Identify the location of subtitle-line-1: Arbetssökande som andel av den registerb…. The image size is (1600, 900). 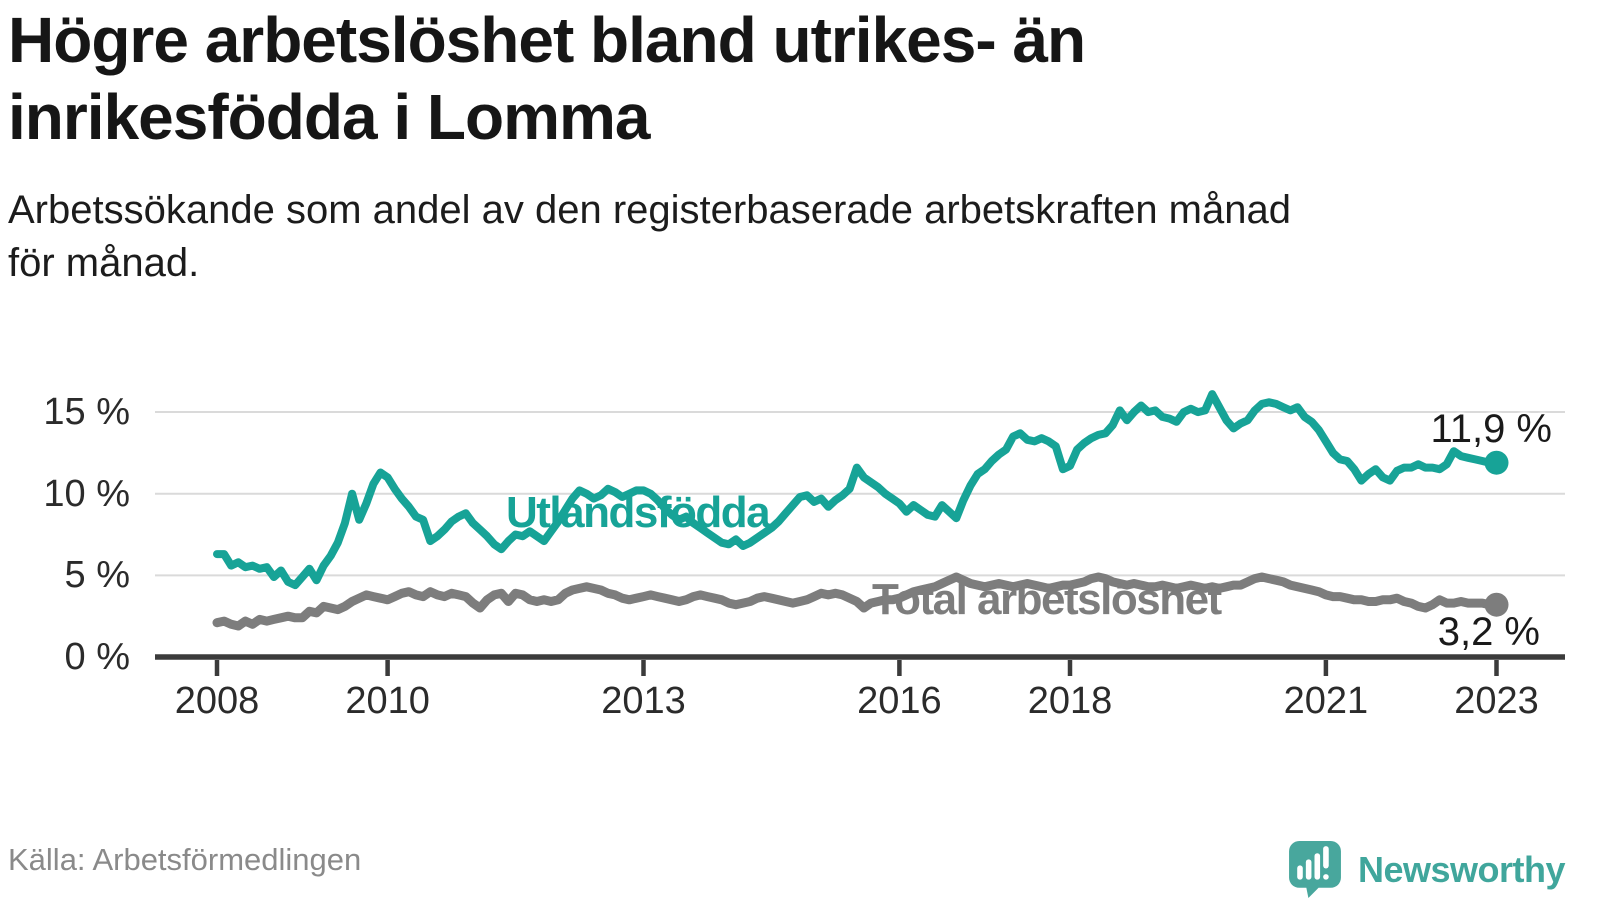
(649, 210).